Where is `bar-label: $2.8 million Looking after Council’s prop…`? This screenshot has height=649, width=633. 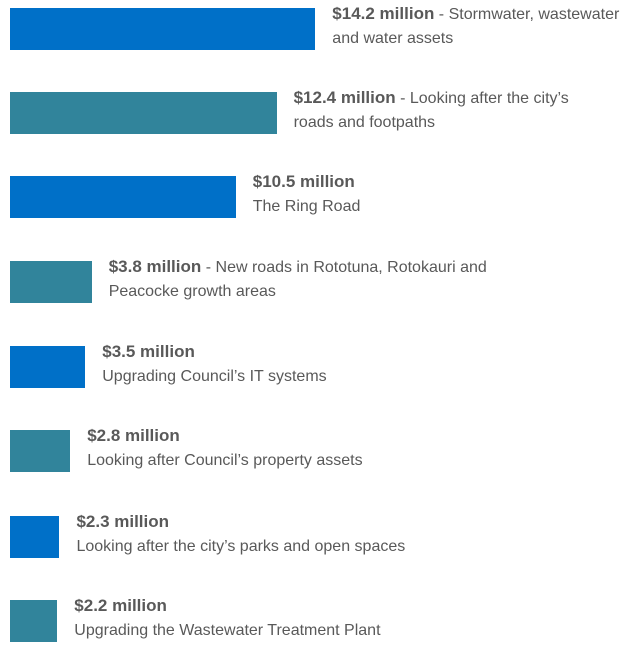 bar-label: $2.8 million Looking after Council’s prop… is located at coordinates (287, 448).